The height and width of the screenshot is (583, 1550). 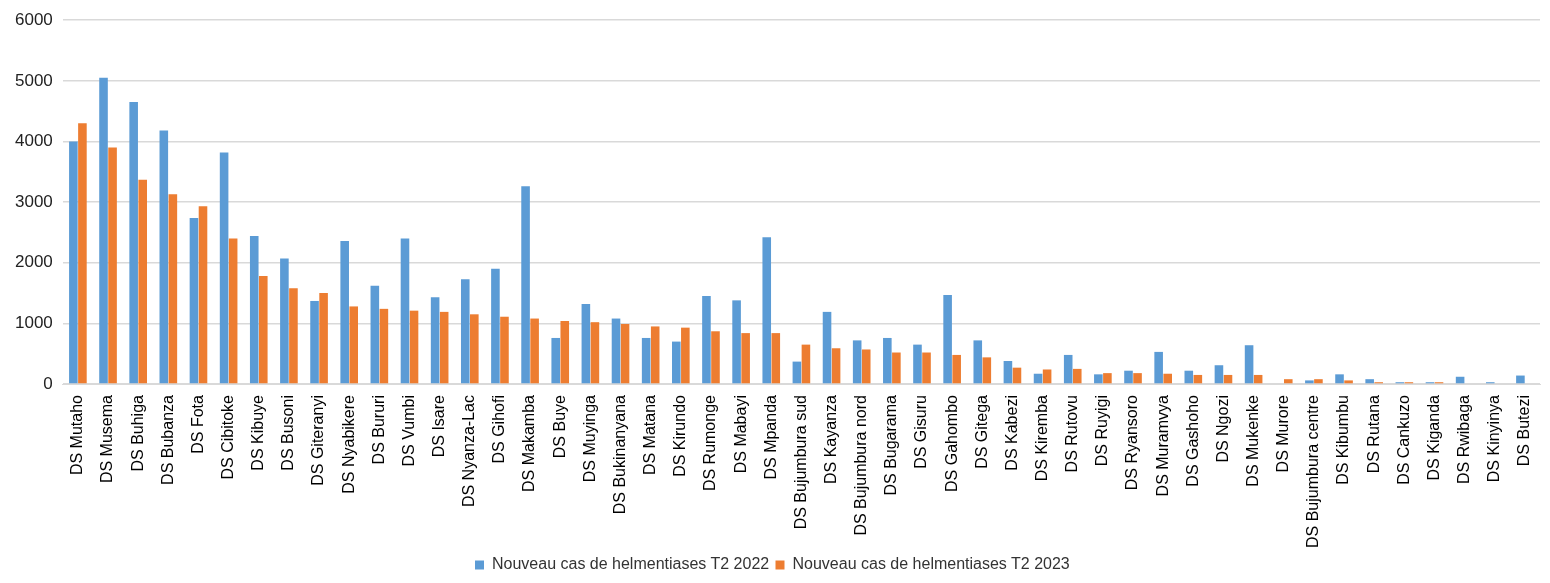 I want to click on x-tick-label: DS Bubanza, so click(x=167, y=439).